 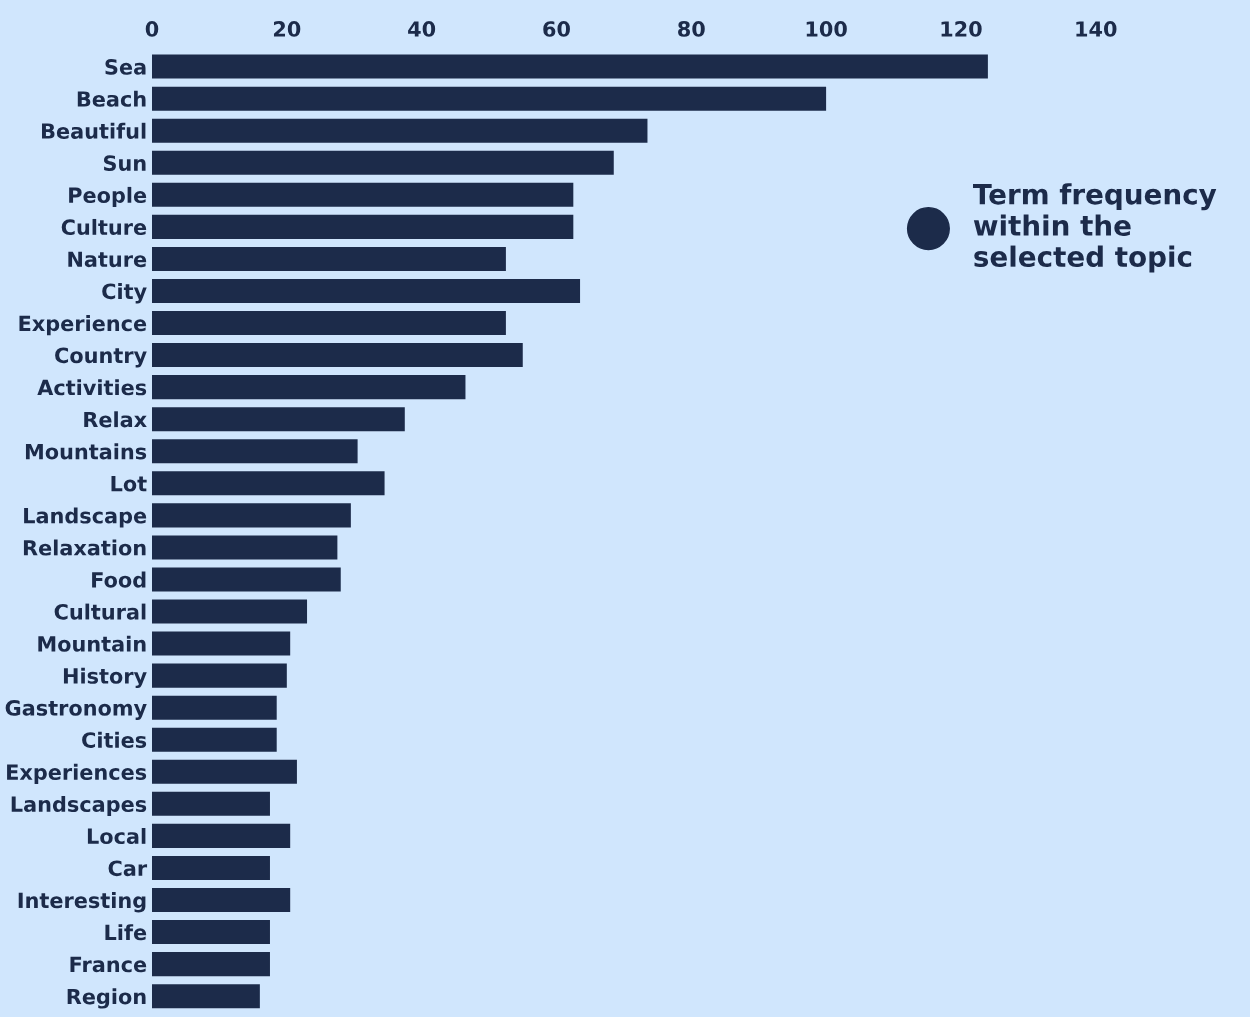 What do you see at coordinates (556, 29) in the screenshot?
I see `x-tick-label: 60` at bounding box center [556, 29].